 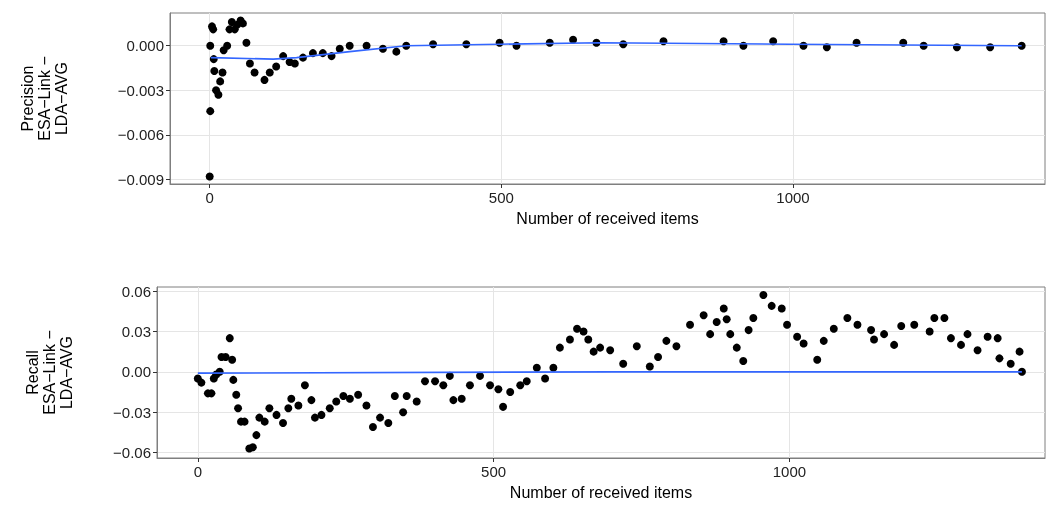 What do you see at coordinates (140, 90) in the screenshot?
I see `y-tick-label: −0.003` at bounding box center [140, 90].